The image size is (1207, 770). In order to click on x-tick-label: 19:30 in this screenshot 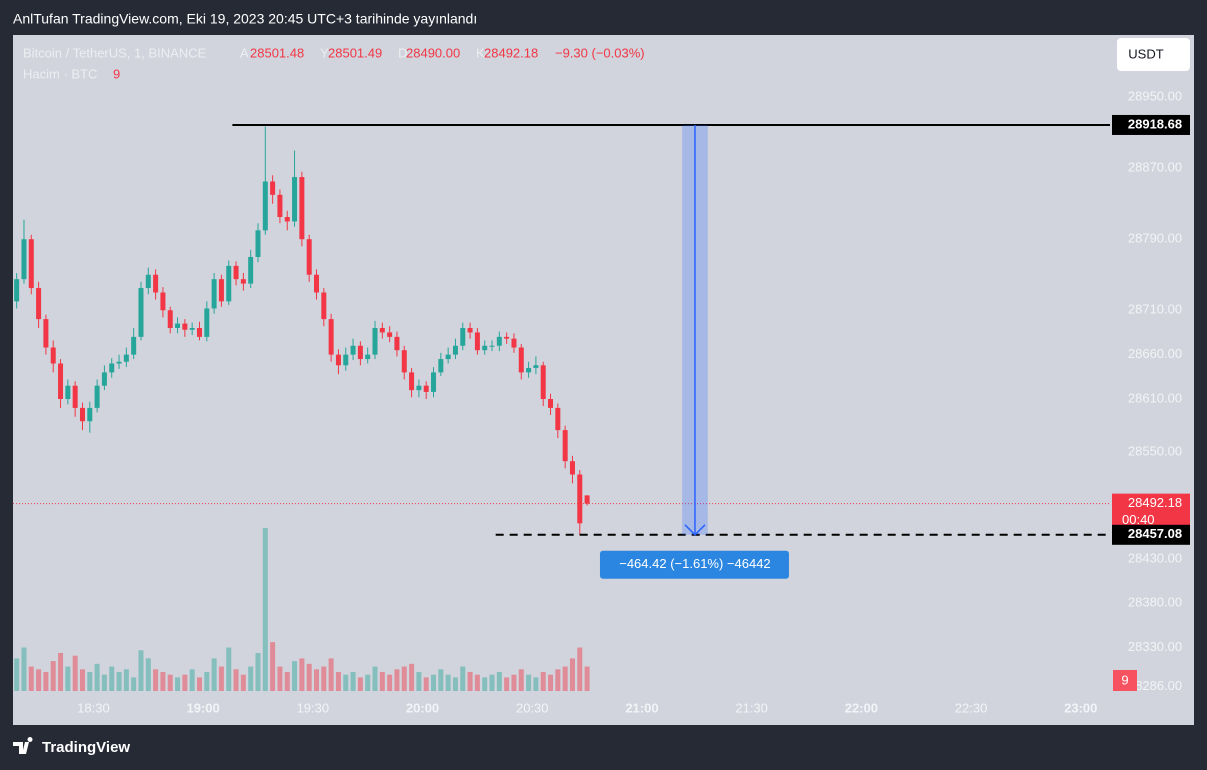, I will do `click(313, 707)`.